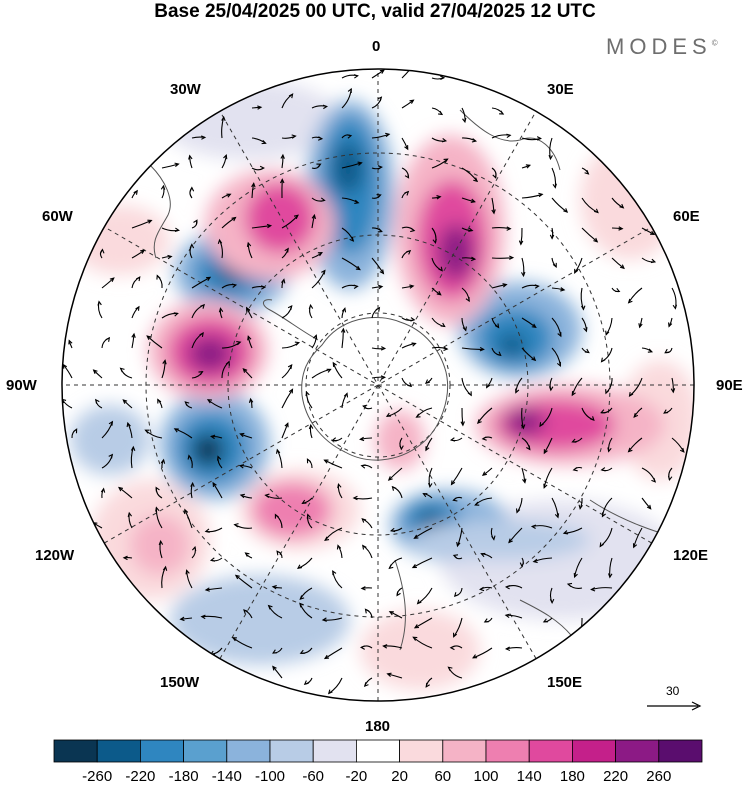 The width and height of the screenshot is (750, 785). What do you see at coordinates (227, 776) in the screenshot?
I see `colorbar-tick-label: -140` at bounding box center [227, 776].